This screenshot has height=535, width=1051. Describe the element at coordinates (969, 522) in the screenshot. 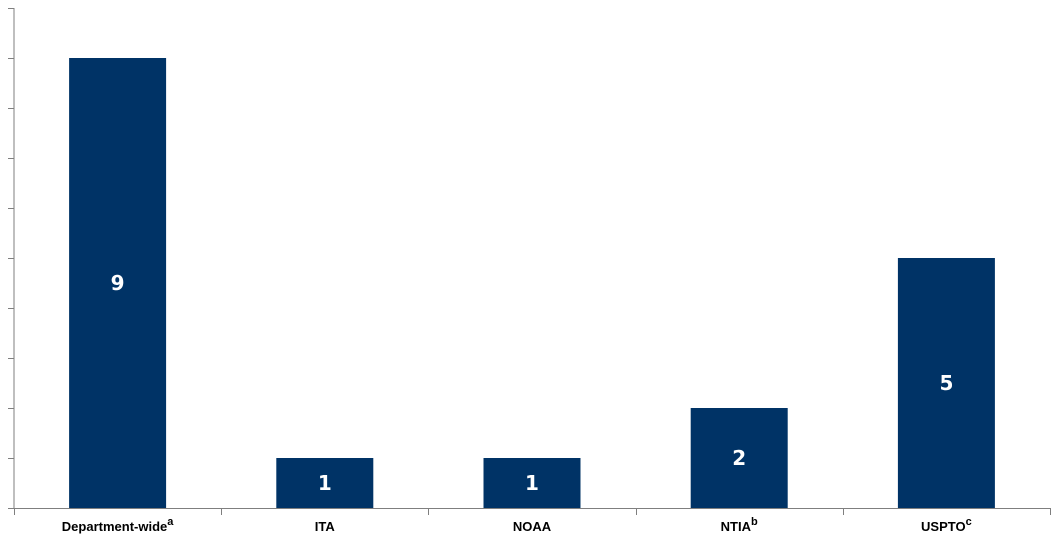

I see `footnote-marker: c` at that location.